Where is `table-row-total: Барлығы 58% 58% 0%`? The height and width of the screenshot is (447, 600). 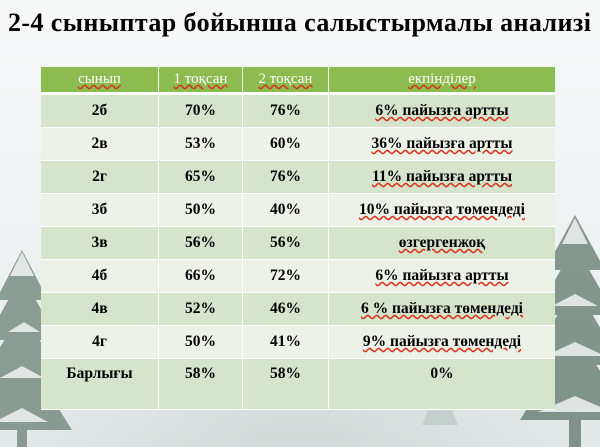 table-row-total: Барлығы 58% 58% 0% is located at coordinates (298, 384).